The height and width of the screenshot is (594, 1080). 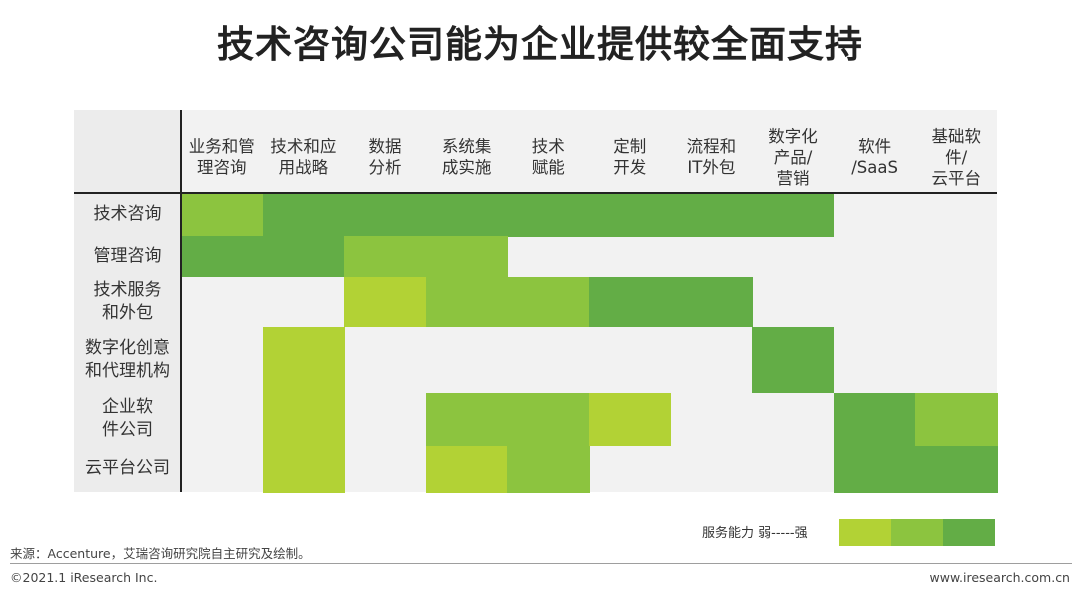 I want to click on page-title: 技术咨询公司能为企业提供较全面支持, so click(x=540, y=44).